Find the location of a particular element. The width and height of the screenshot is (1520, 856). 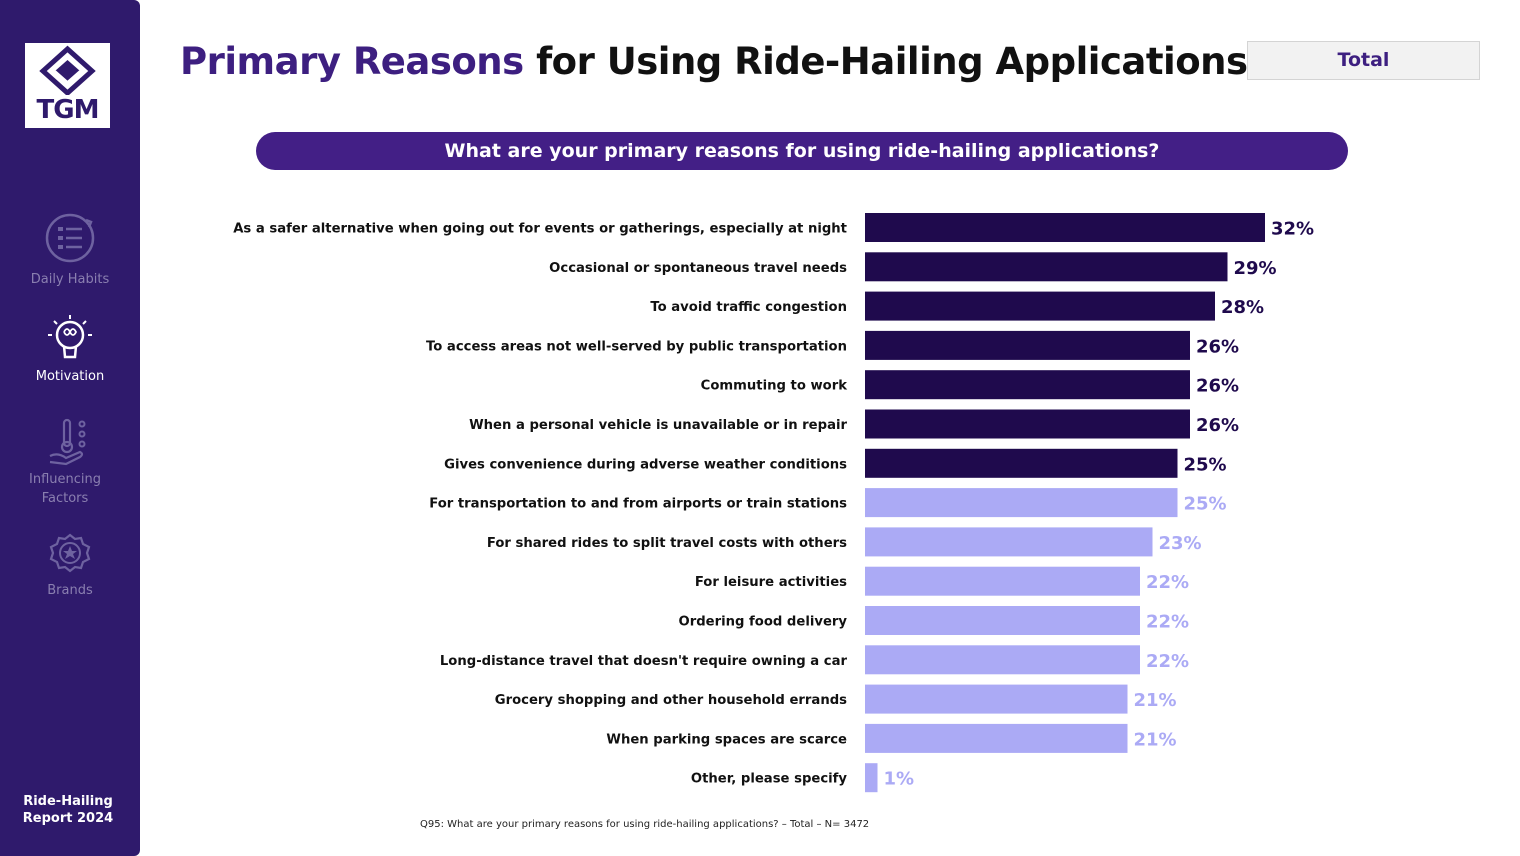

logo-mark-icon is located at coordinates (67, 70).